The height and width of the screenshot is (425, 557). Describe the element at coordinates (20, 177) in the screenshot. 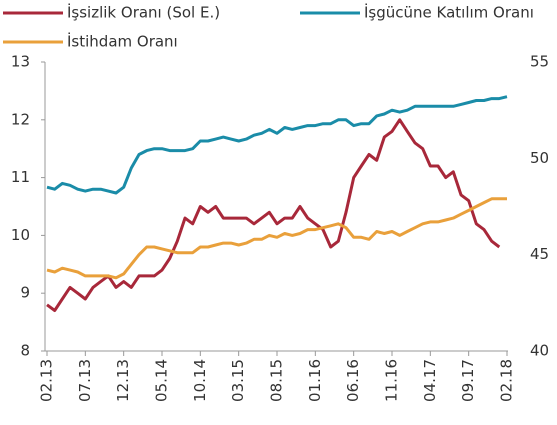

I see `y-tick-label: 11` at that location.